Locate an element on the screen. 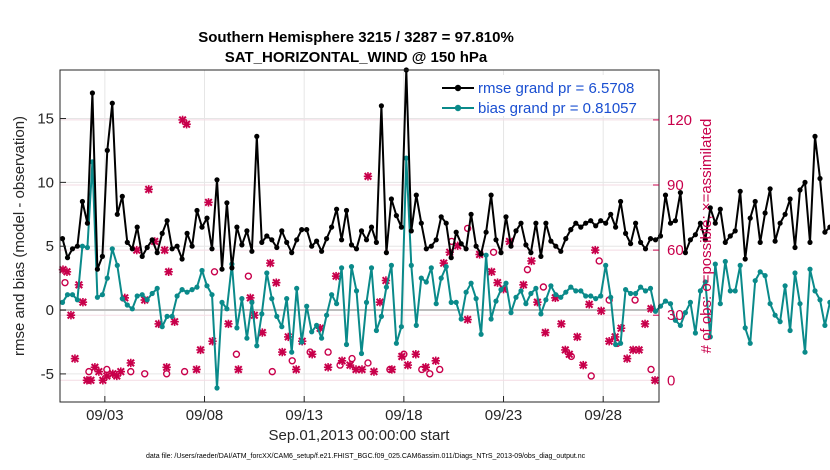  y2-axis-label: # of obs: o=possible; ×=assimilated is located at coordinates (706, 236).